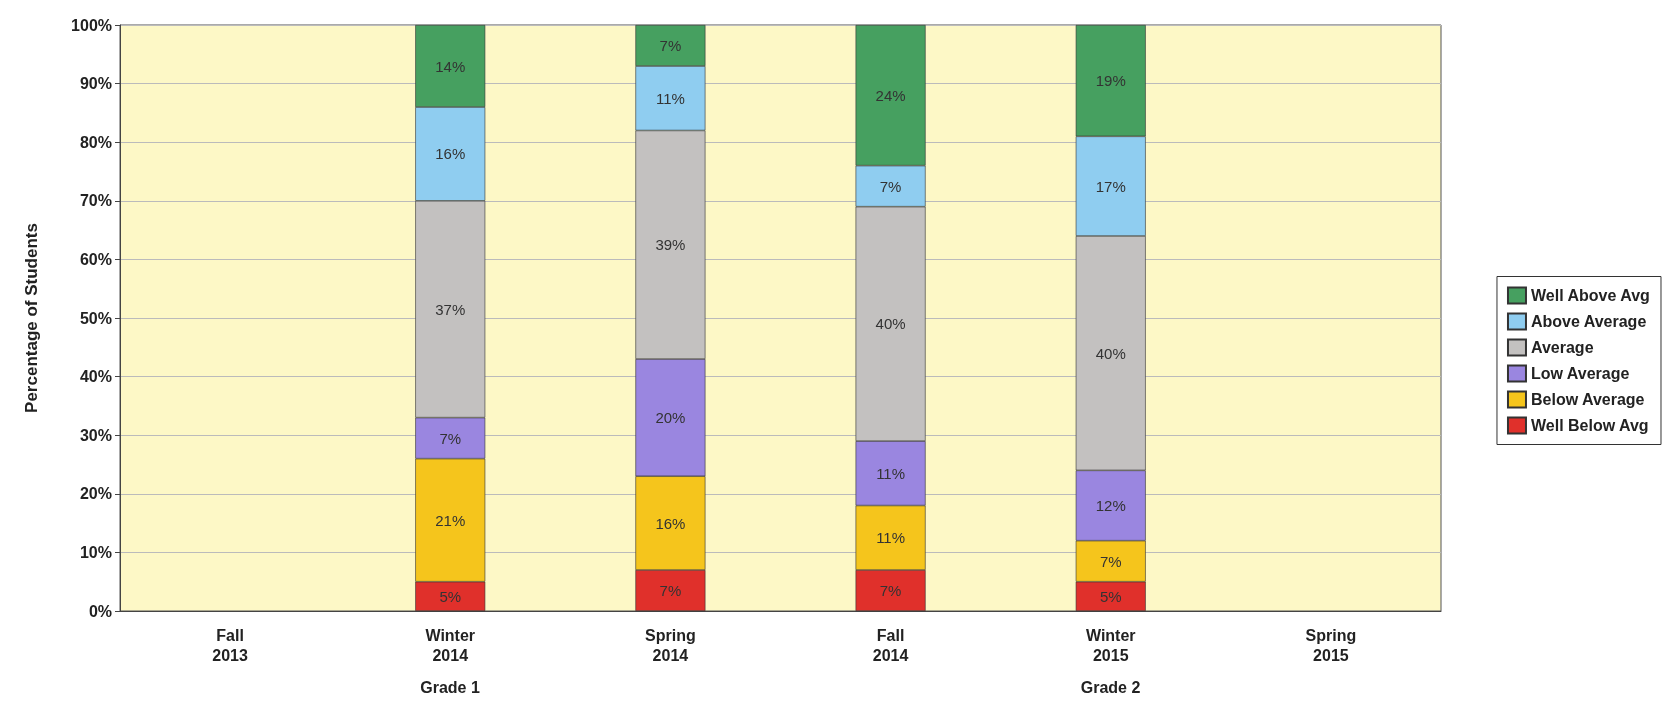 This screenshot has height=721, width=1671. Describe the element at coordinates (95, 318) in the screenshot. I see `y-tick-label: 50%` at that location.